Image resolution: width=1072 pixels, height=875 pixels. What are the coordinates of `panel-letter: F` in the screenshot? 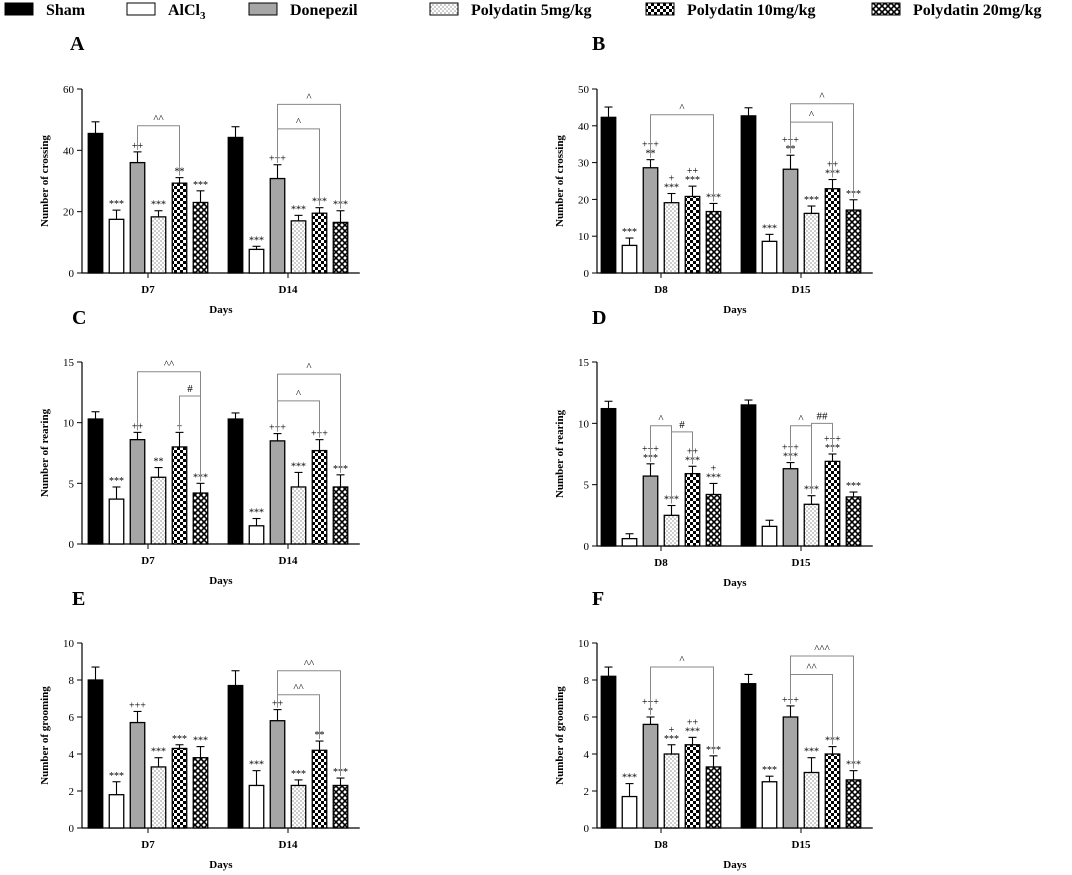 It's located at (598, 599).